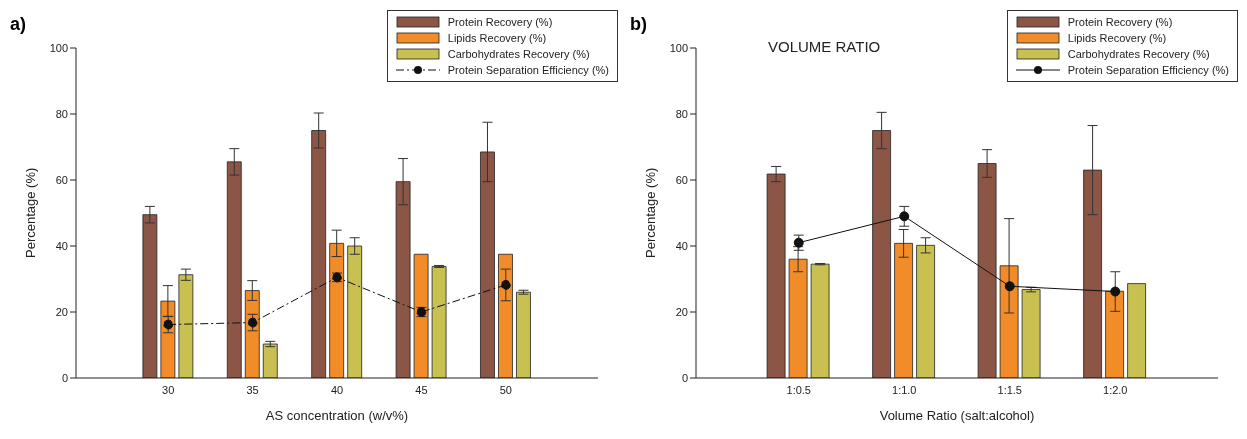 This screenshot has height=439, width=1247. What do you see at coordinates (252, 389) in the screenshot?
I see `x-tick-label: 35` at bounding box center [252, 389].